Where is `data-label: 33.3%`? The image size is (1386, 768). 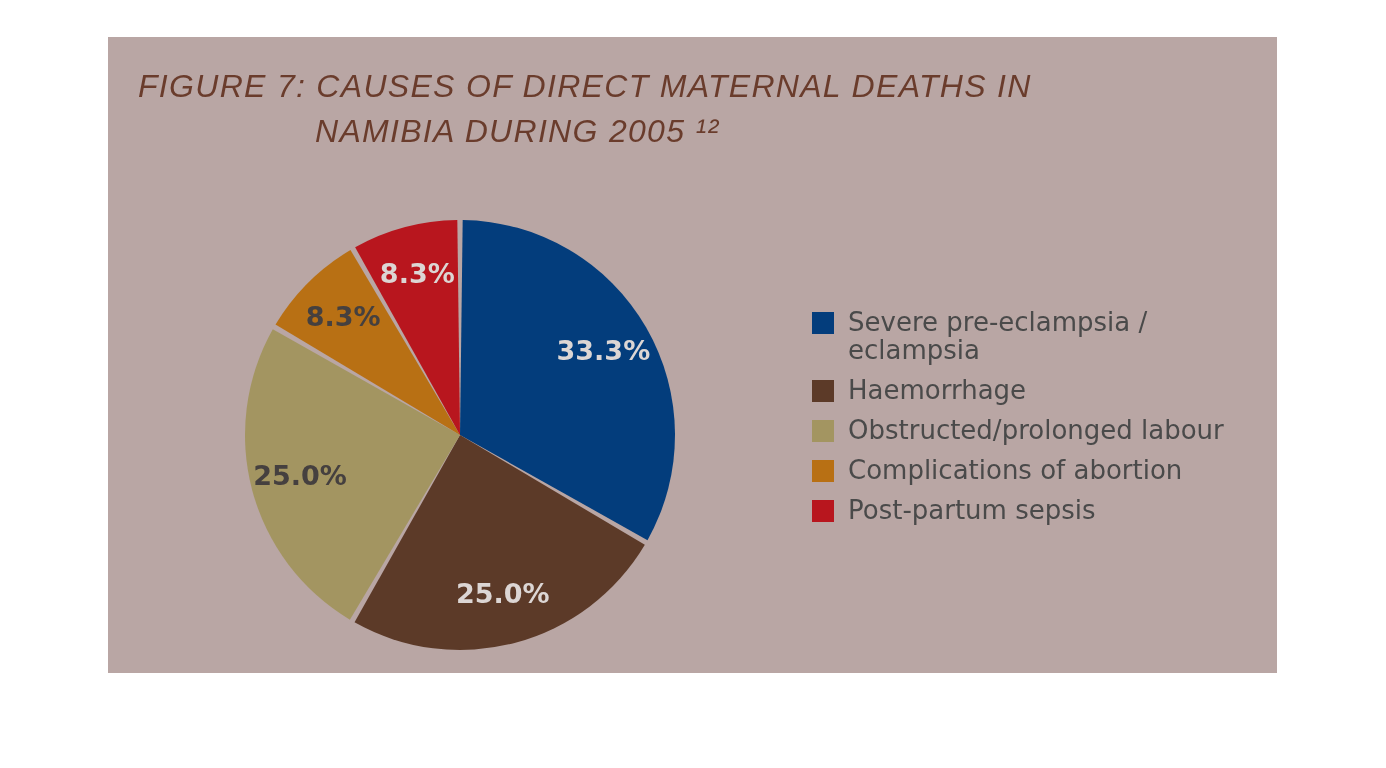
data-label: 33.3% is located at coordinates (603, 351).